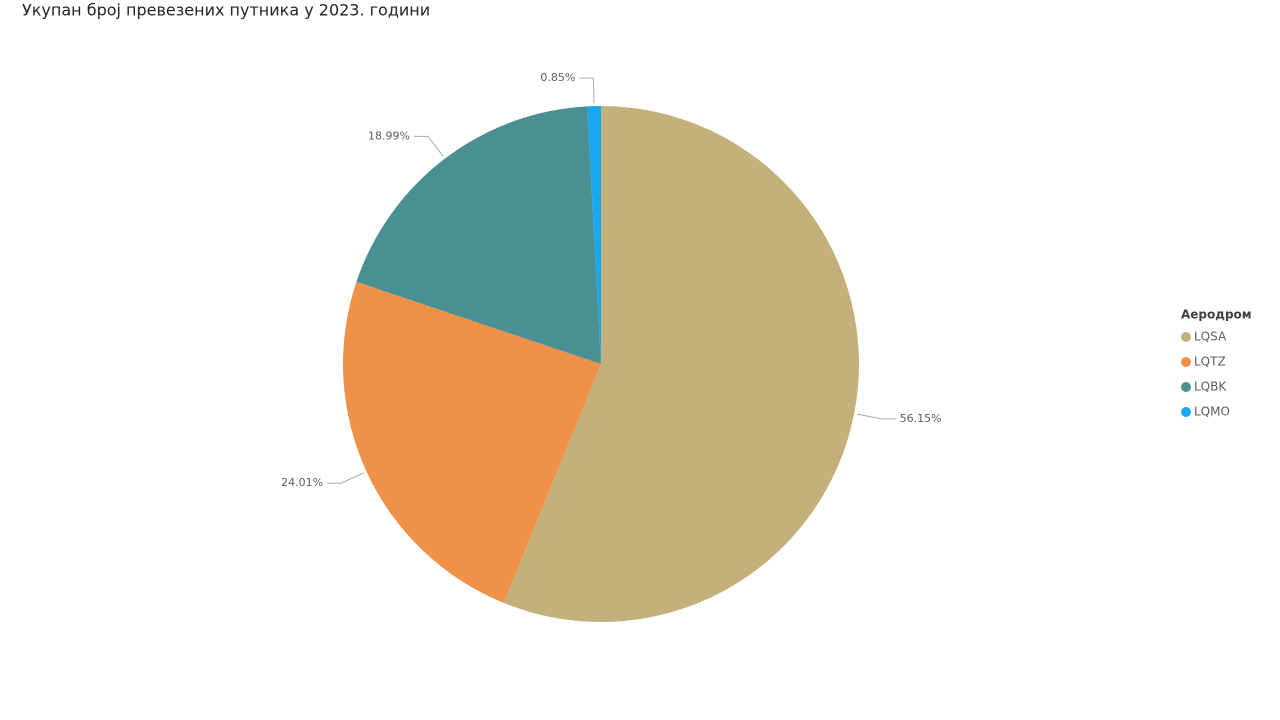  I want to click on data-label: 18.99%, so click(389, 135).